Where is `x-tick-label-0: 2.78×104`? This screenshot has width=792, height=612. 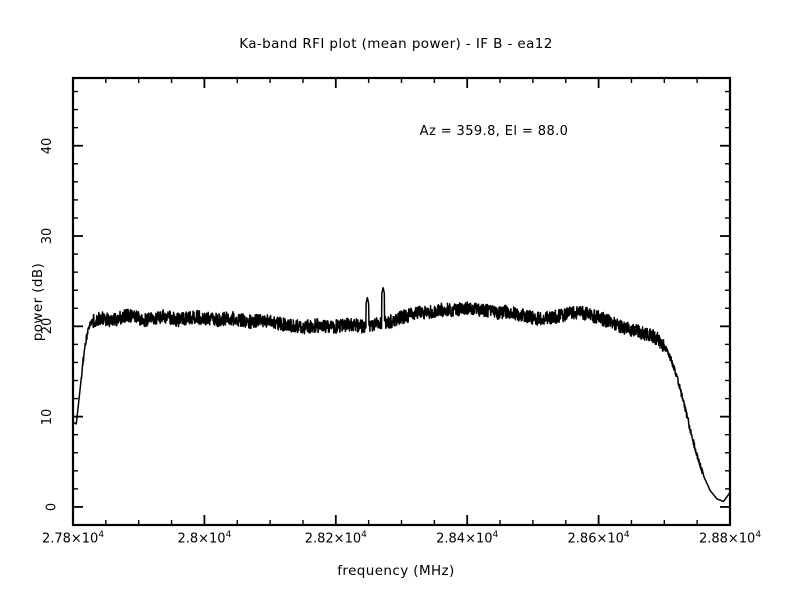
x-tick-label-0: 2.78×104 is located at coordinates (73, 538).